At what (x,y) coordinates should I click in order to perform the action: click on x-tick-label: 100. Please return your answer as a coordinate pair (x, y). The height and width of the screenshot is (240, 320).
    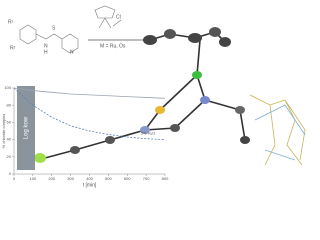
    Looking at the image, I should click on (33, 178).